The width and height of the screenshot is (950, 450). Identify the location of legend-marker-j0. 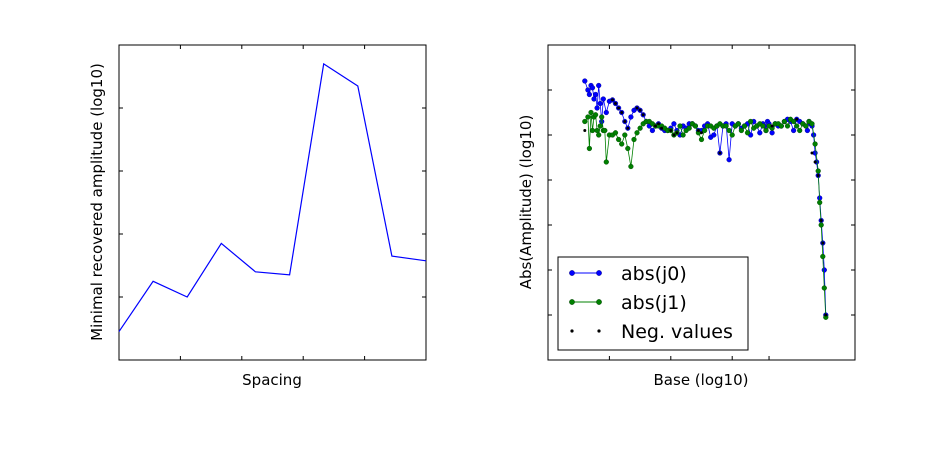
(599, 273).